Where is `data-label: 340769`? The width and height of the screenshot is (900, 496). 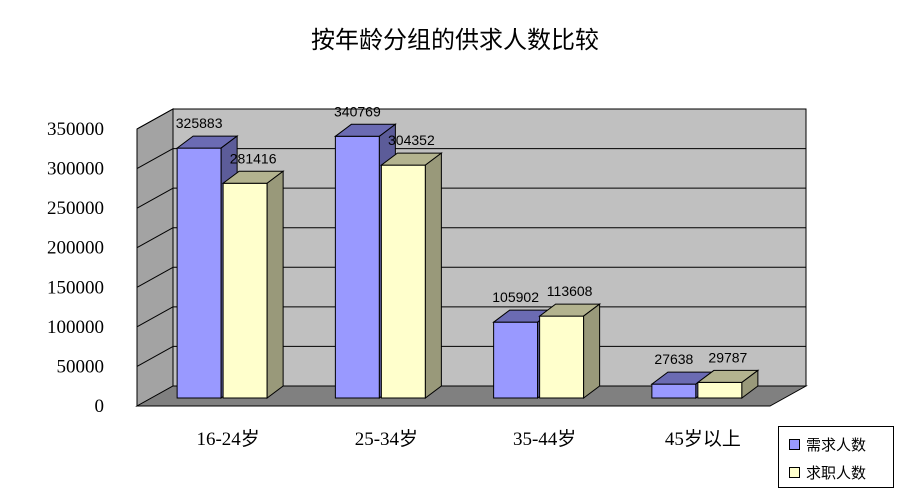 data-label: 340769 is located at coordinates (357, 111).